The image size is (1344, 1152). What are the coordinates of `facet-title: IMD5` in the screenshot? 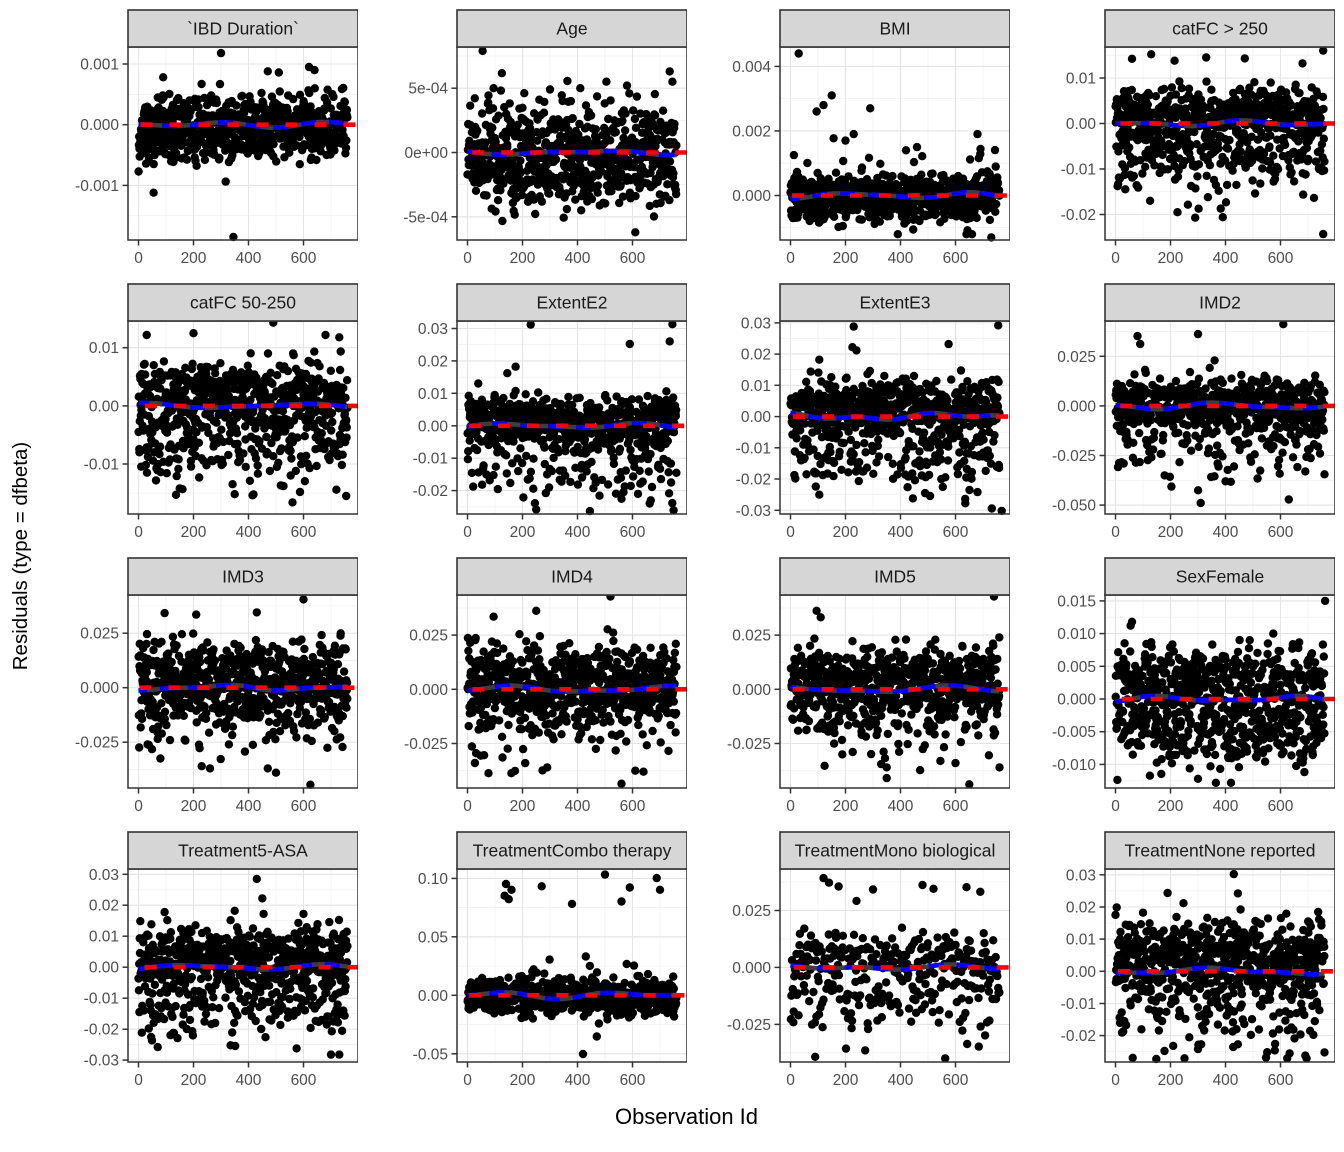 It's located at (895, 577).